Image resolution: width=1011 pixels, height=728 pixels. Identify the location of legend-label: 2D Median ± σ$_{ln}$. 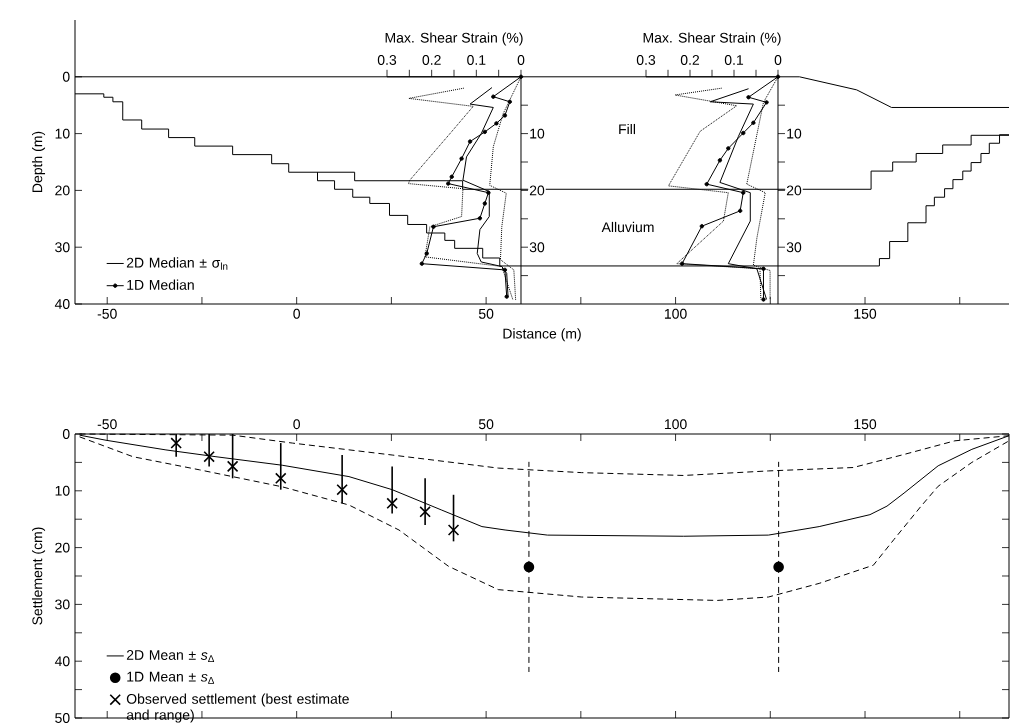
(177, 263).